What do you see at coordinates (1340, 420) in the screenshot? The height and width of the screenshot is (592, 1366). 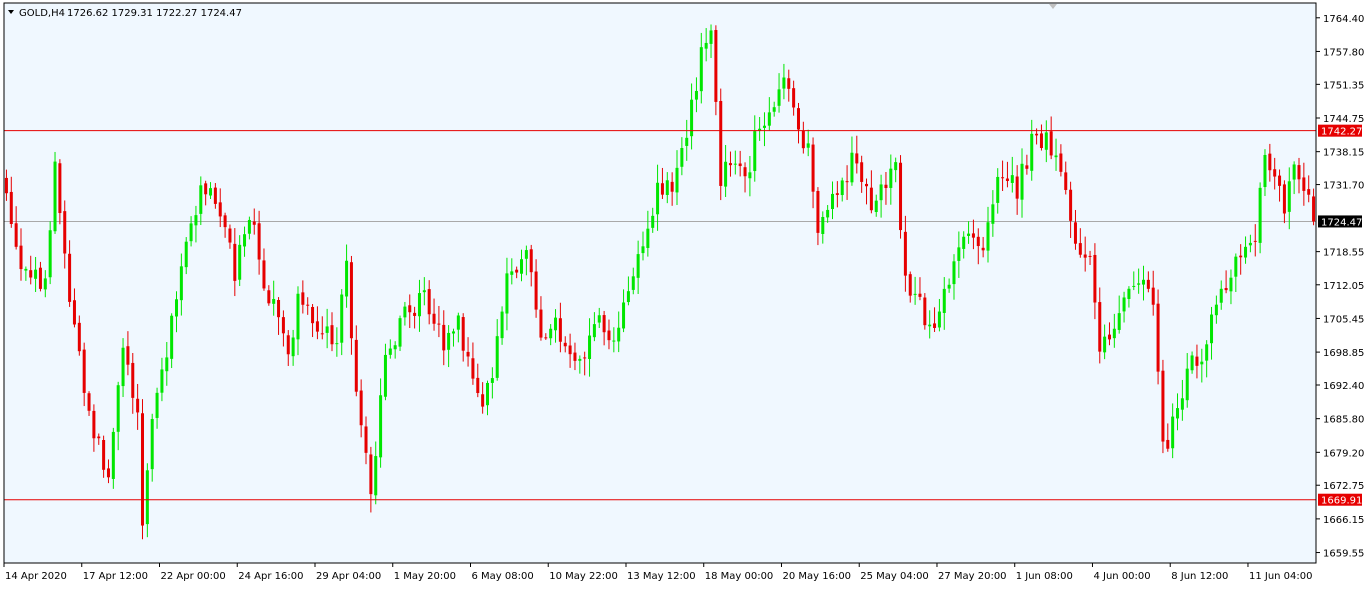 I see `price-tick: 1685.80` at bounding box center [1340, 420].